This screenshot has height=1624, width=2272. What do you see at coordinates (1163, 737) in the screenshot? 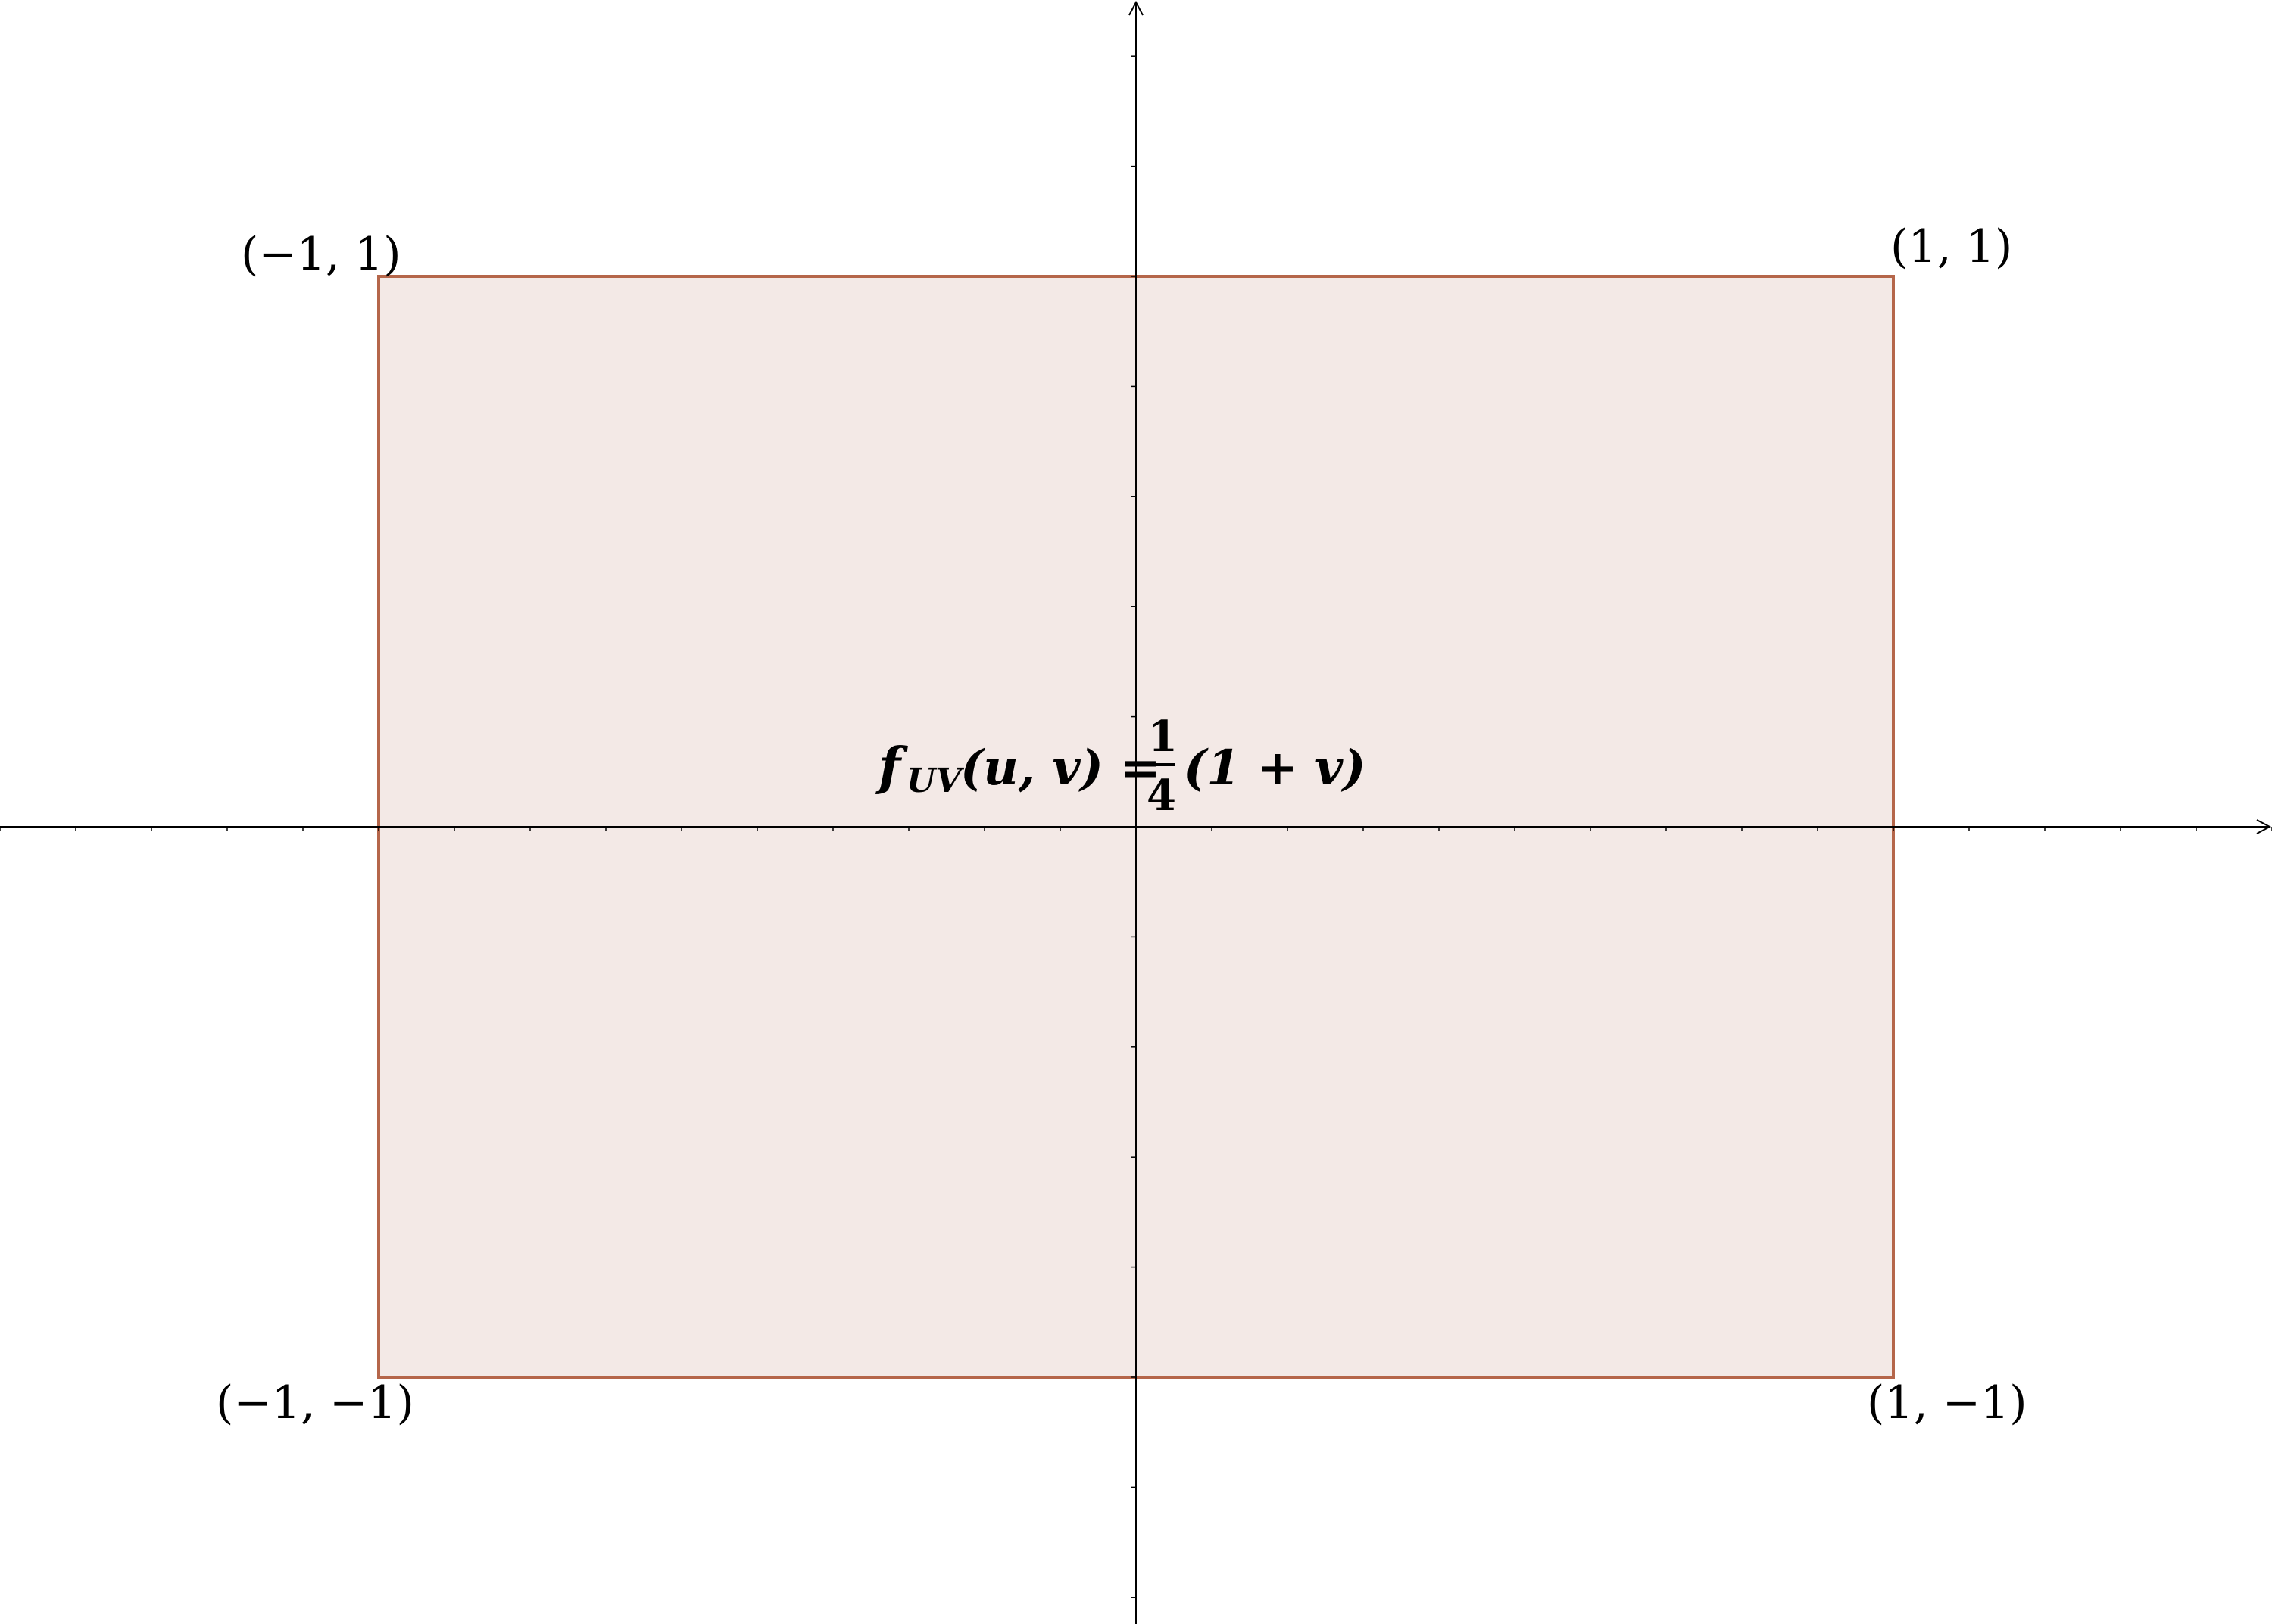
I see `formula-numerator: 1` at bounding box center [1163, 737].